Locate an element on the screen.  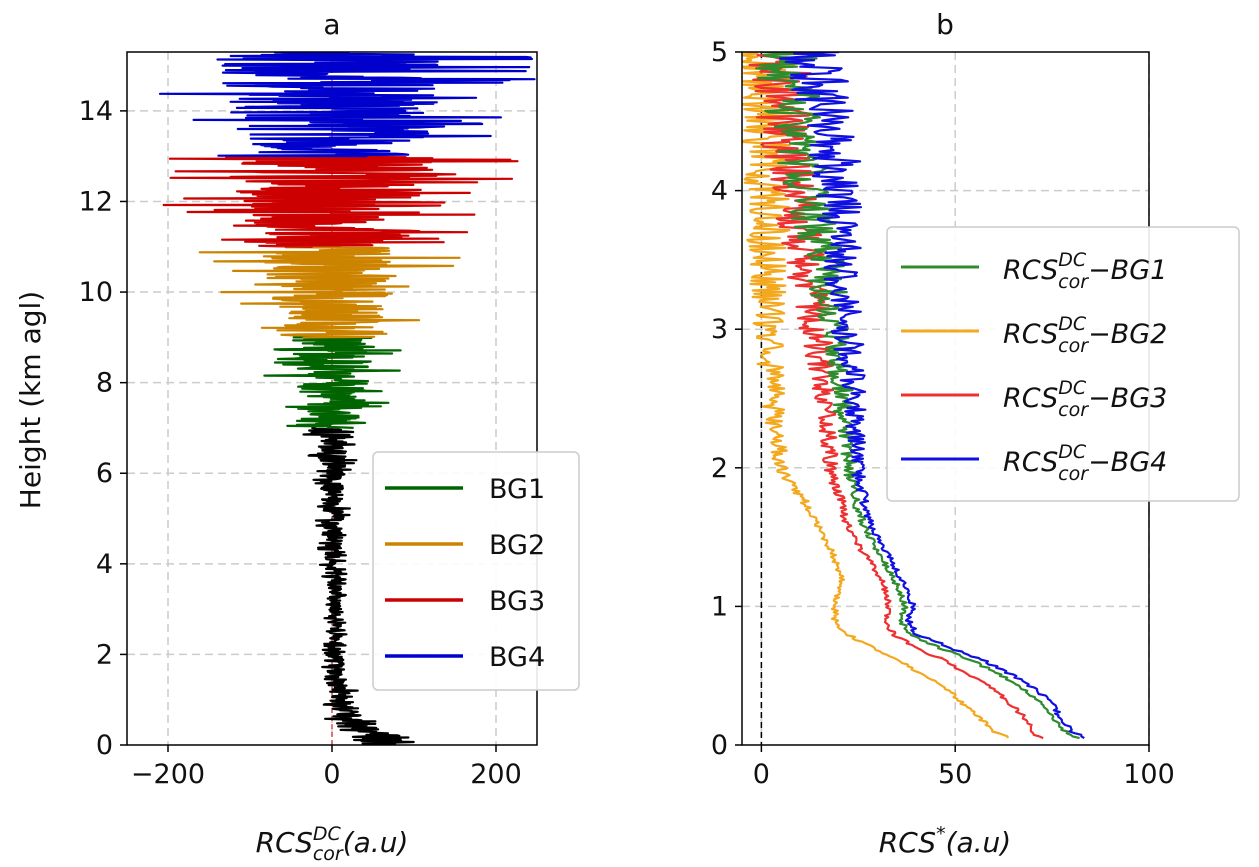
panel-a-ytick-label: 10 is located at coordinates (96, 292).